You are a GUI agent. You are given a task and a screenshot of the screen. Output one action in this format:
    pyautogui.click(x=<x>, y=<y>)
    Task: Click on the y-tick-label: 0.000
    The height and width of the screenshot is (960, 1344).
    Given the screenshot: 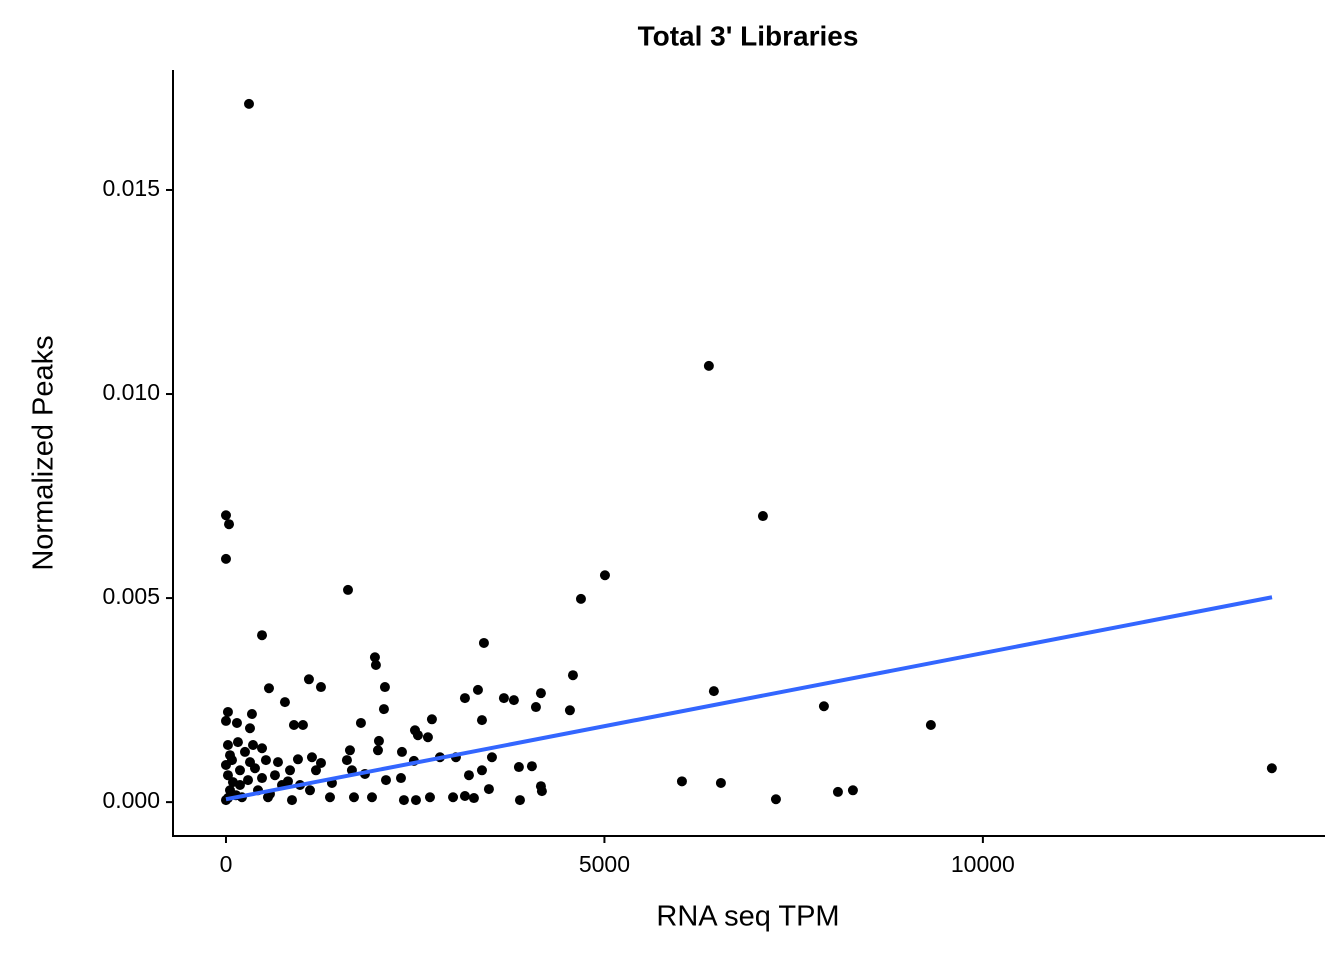 What is the action you would take?
    pyautogui.click(x=131, y=800)
    